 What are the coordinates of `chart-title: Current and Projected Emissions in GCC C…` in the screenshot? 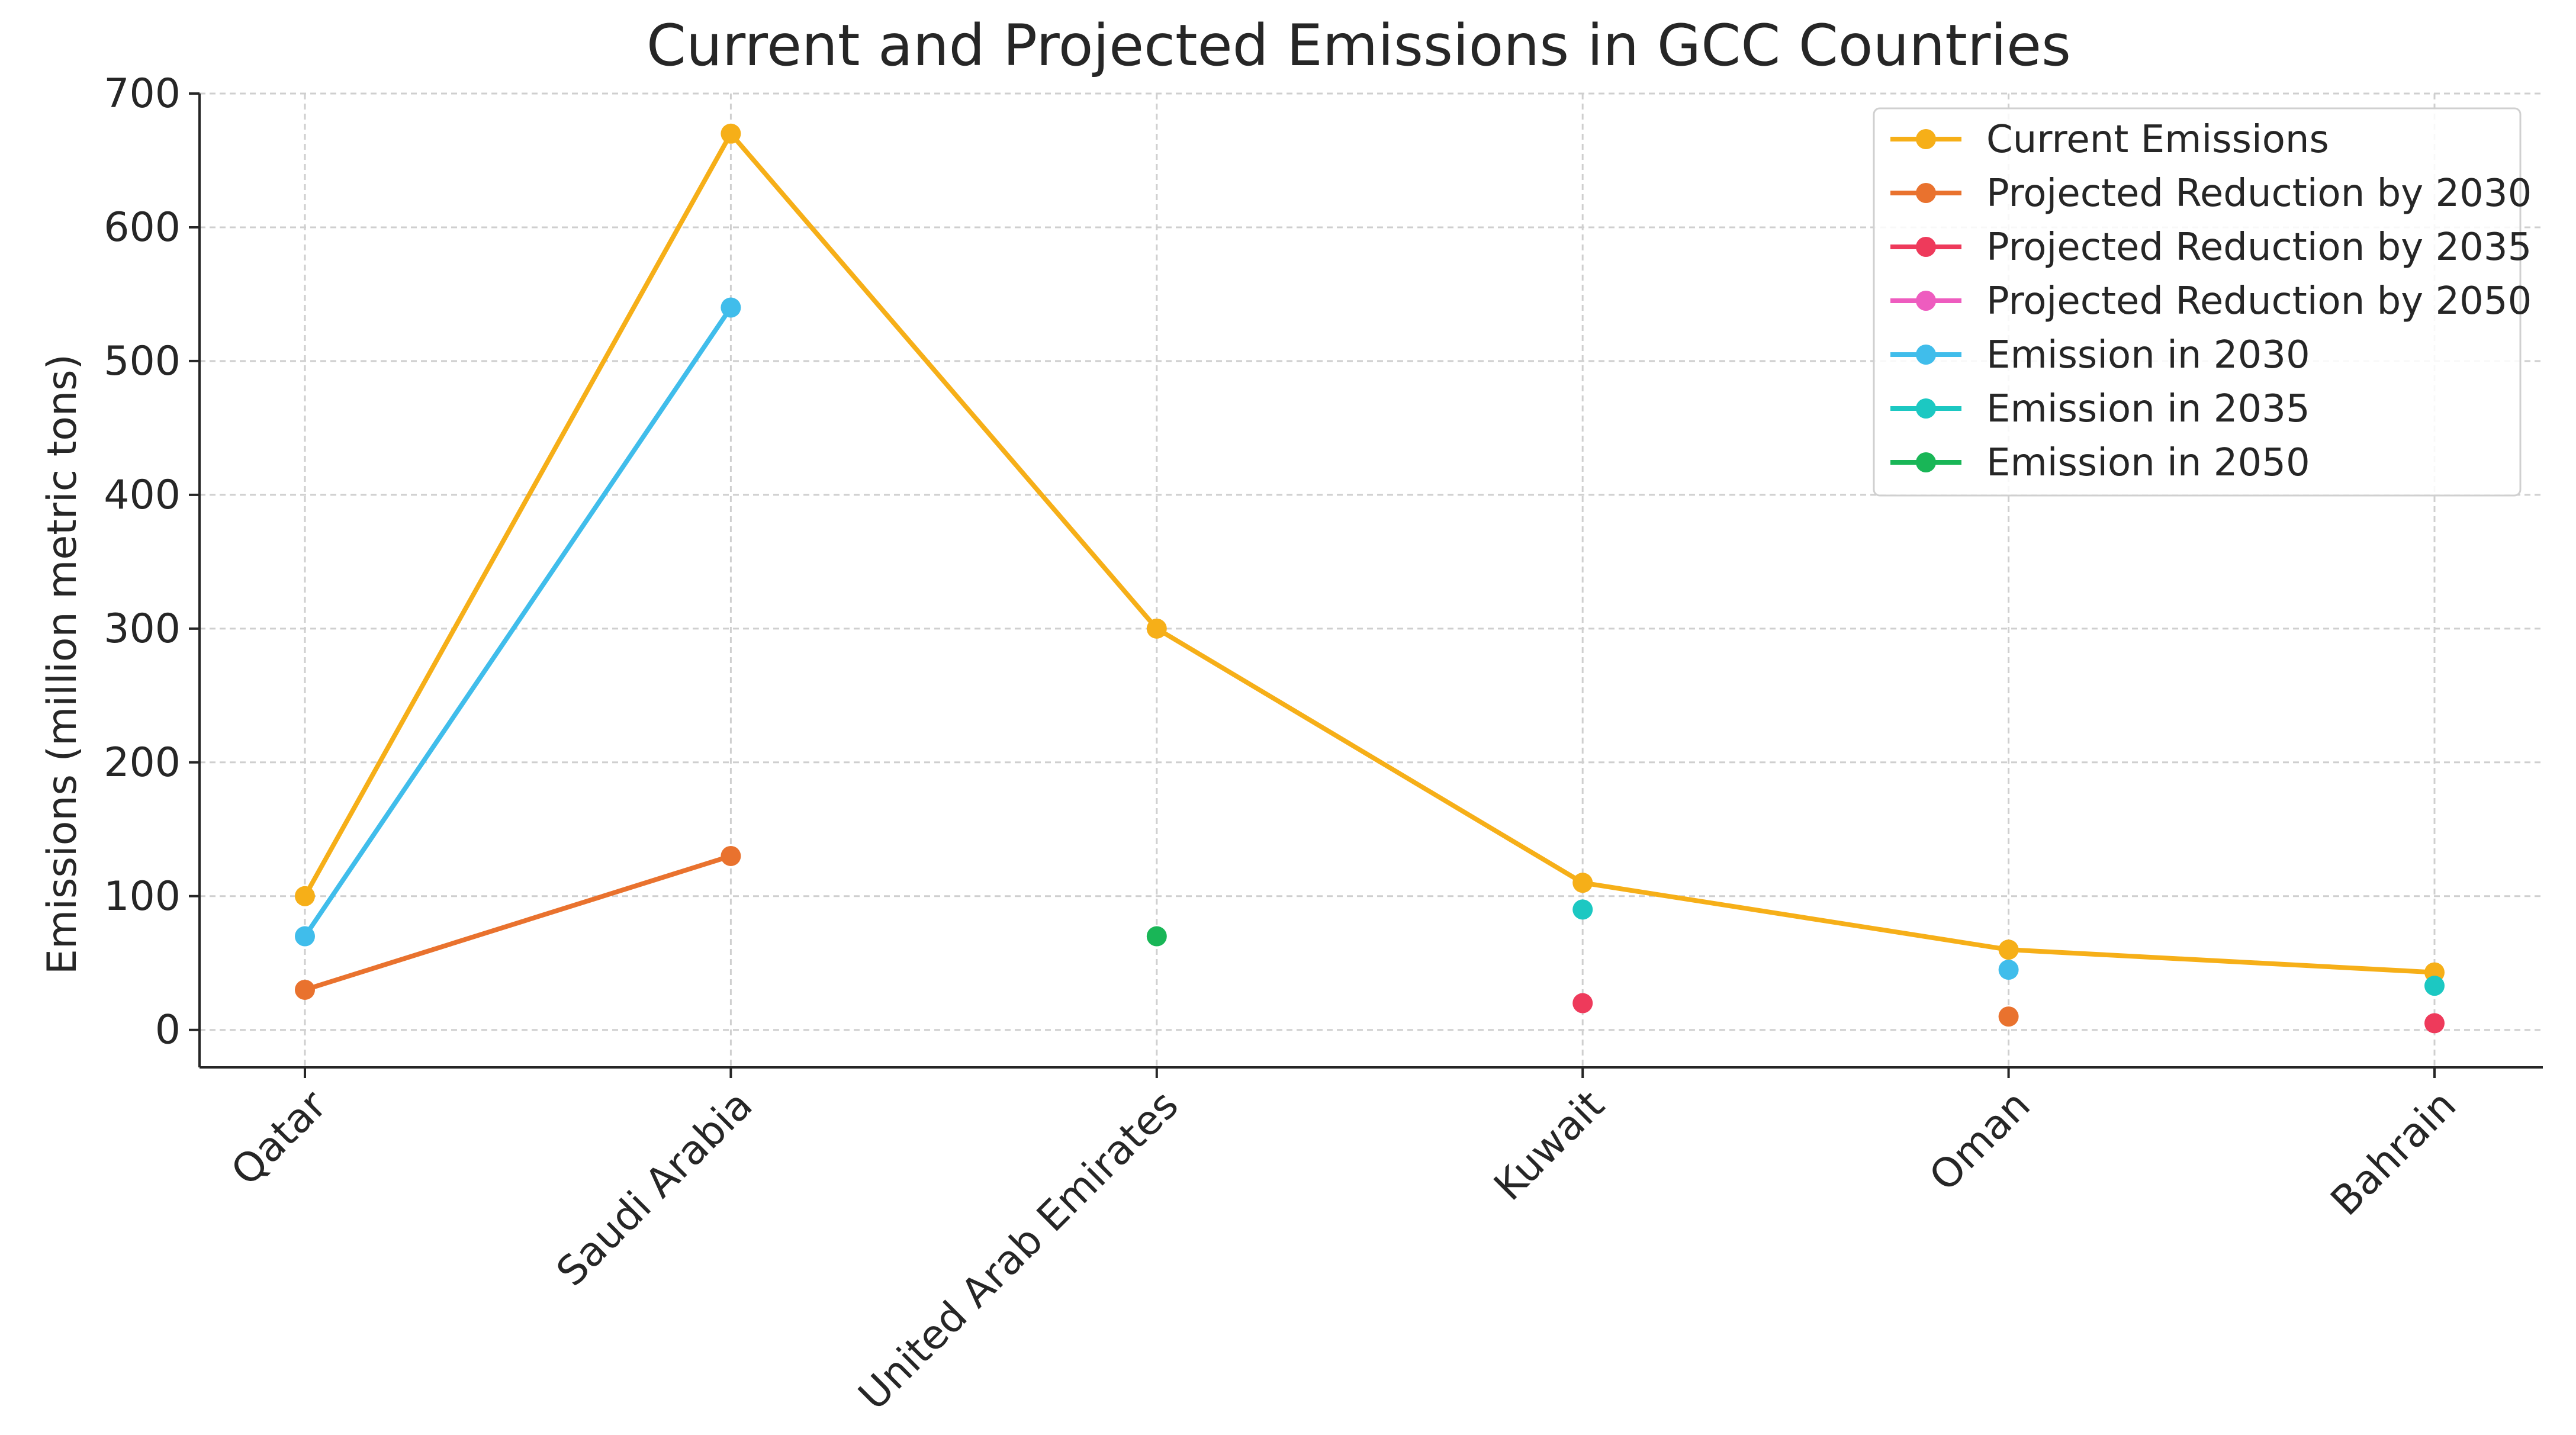 It's located at (1359, 46).